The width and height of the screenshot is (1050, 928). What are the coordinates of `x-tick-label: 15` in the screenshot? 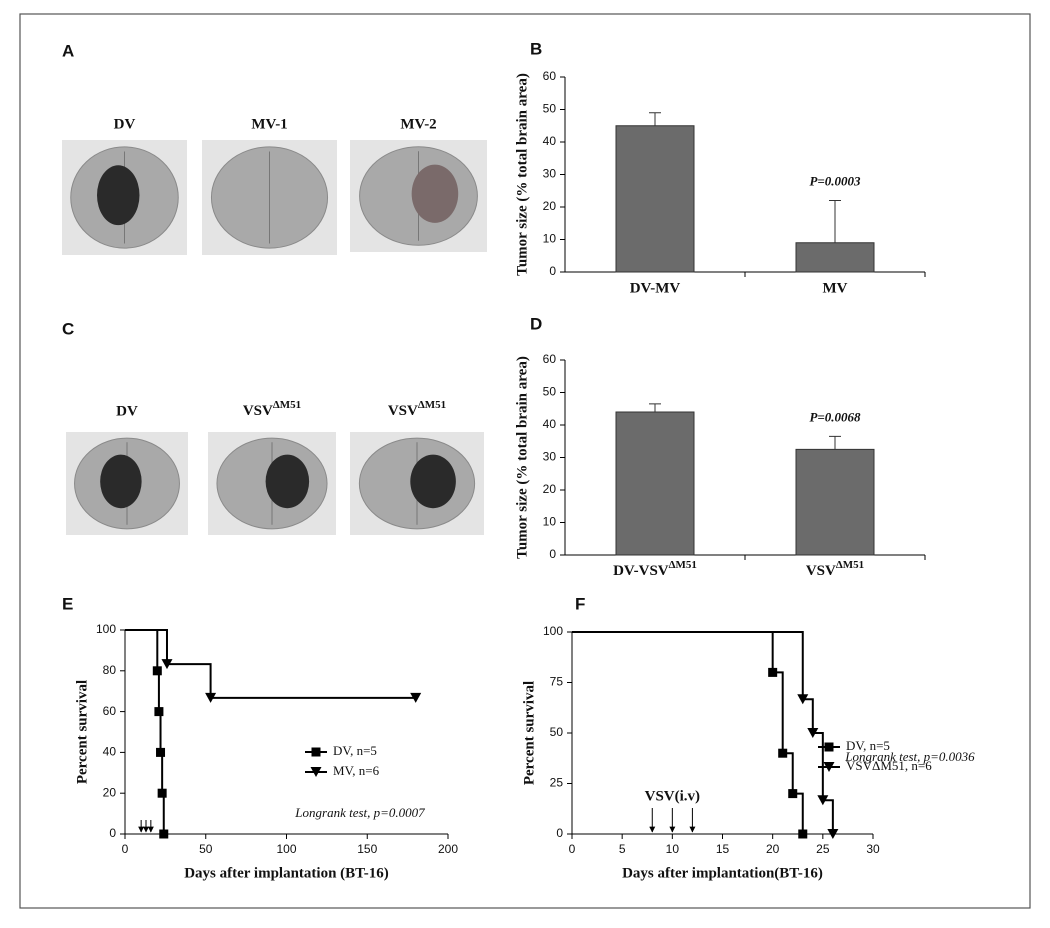 It's located at (723, 849).